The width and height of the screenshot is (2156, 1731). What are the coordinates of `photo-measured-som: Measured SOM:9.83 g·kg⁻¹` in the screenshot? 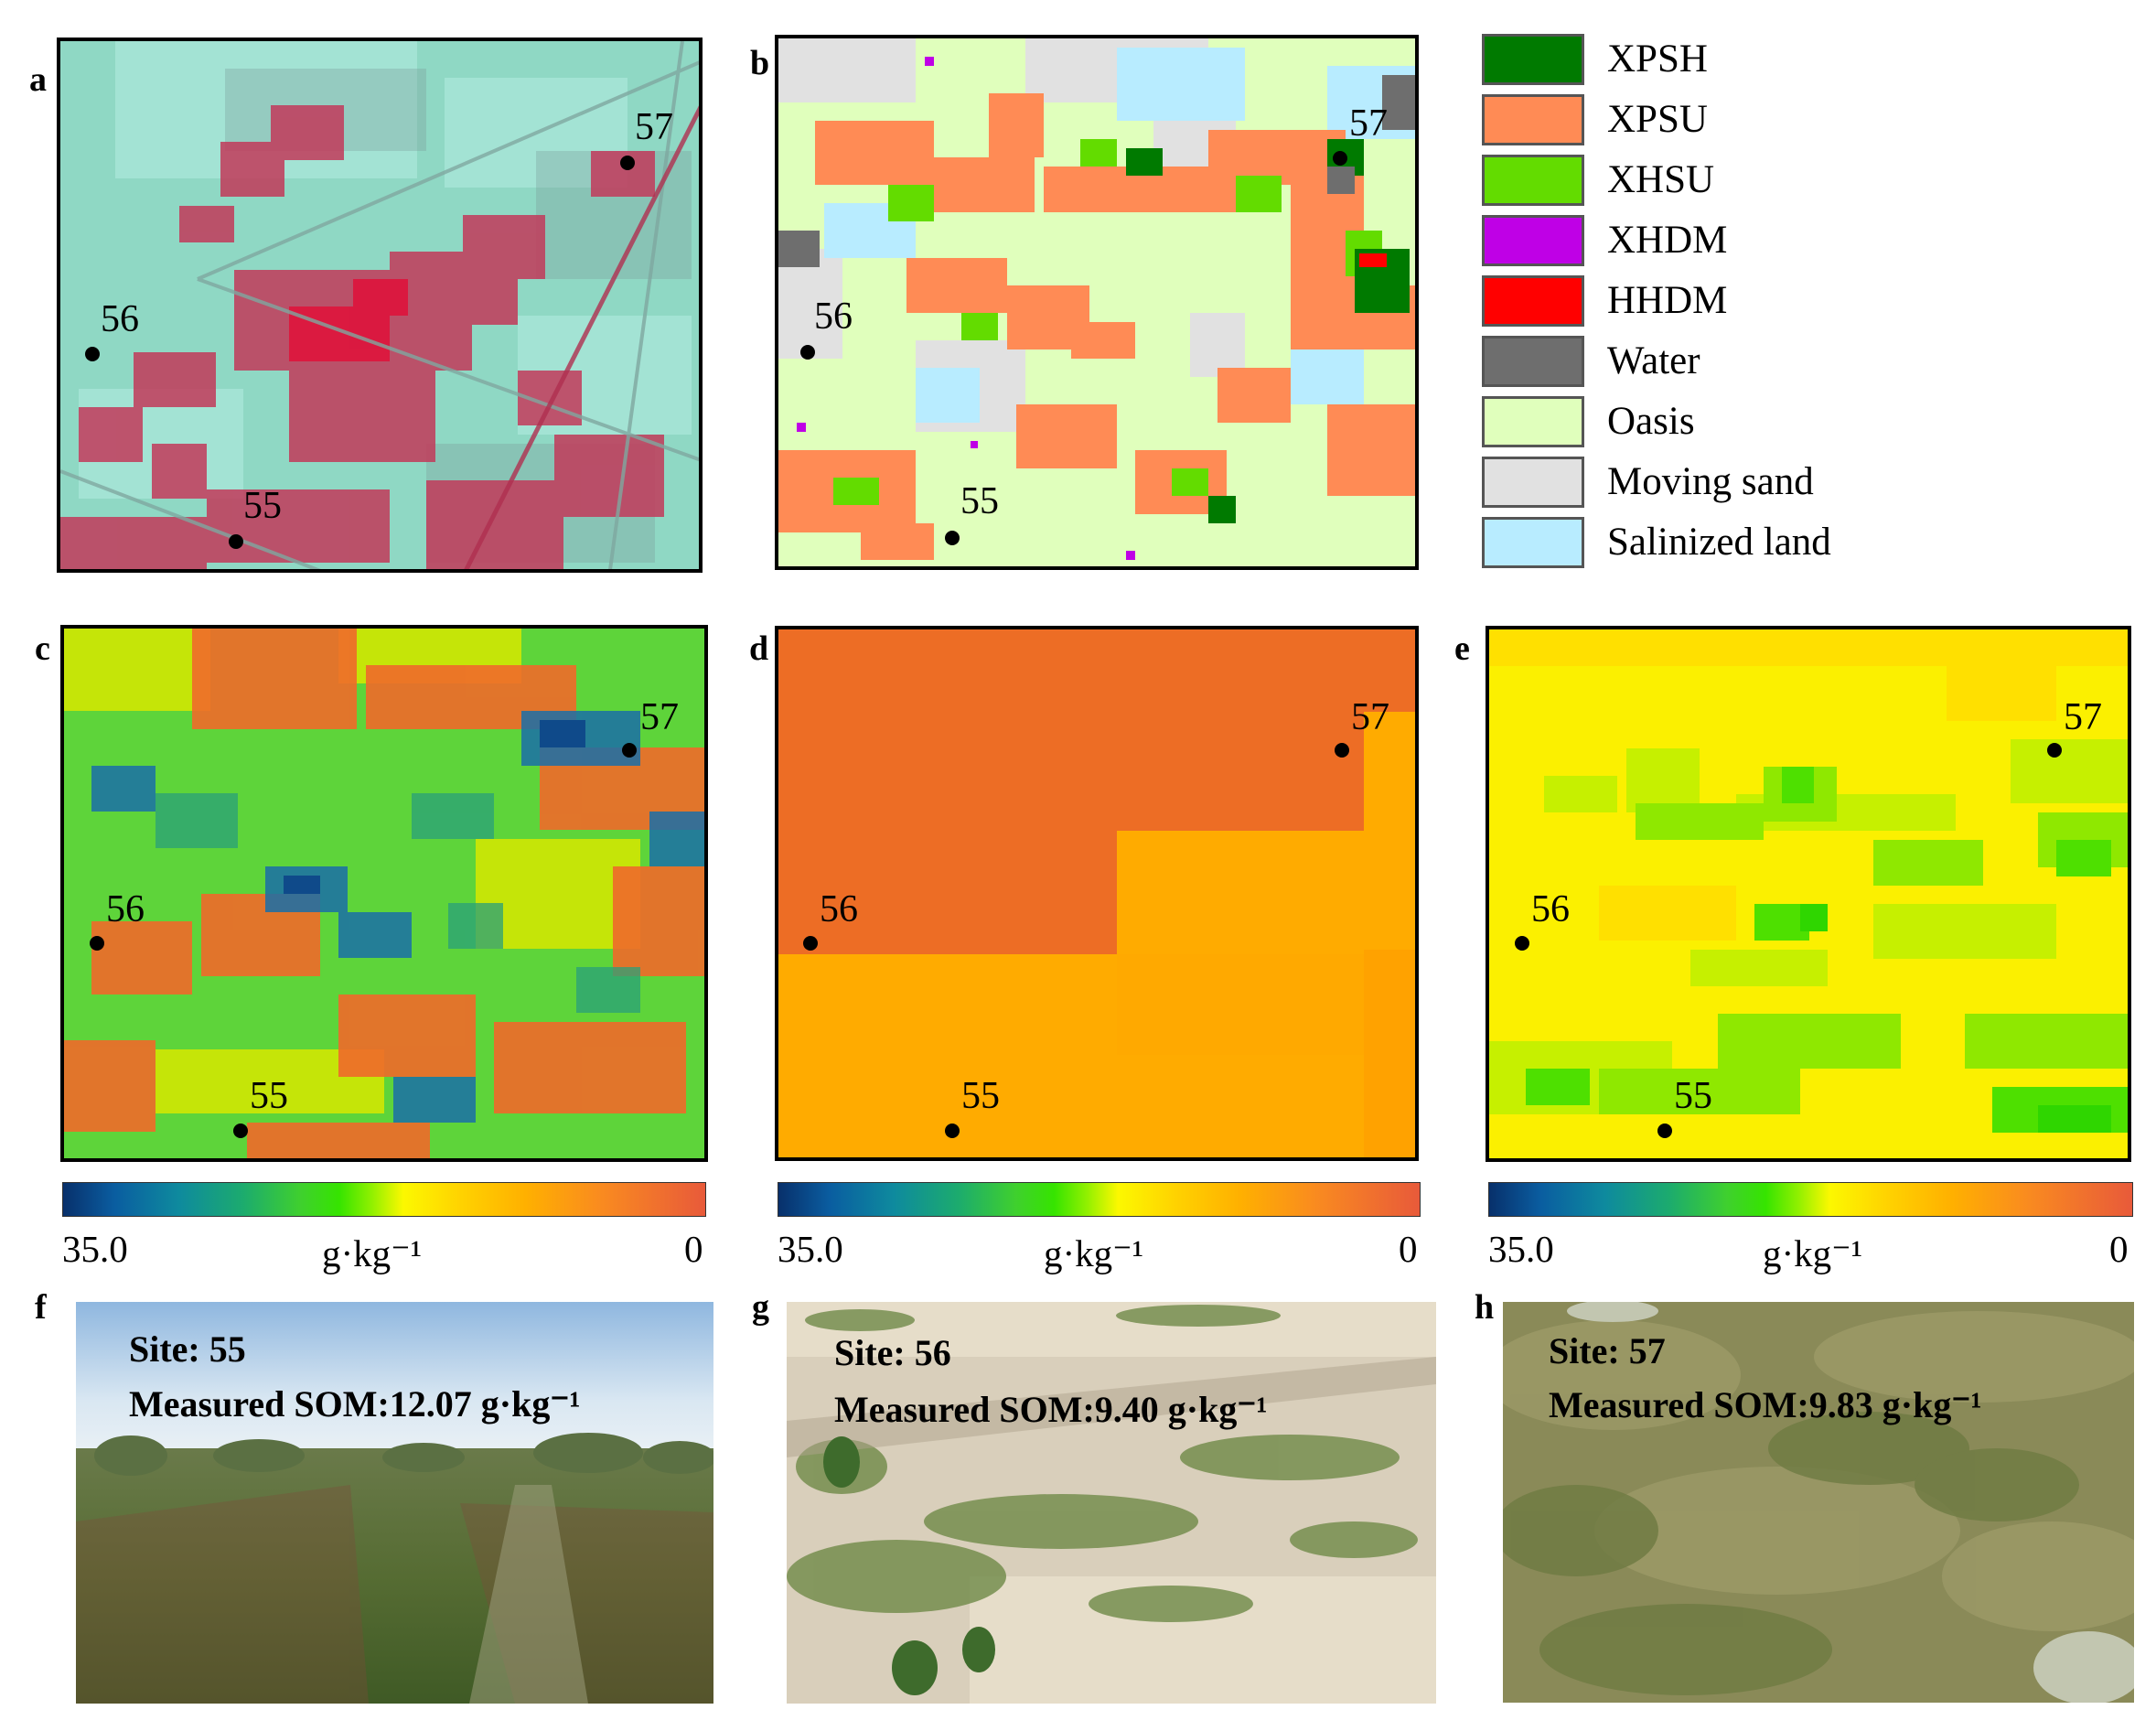 It's located at (1766, 1404).